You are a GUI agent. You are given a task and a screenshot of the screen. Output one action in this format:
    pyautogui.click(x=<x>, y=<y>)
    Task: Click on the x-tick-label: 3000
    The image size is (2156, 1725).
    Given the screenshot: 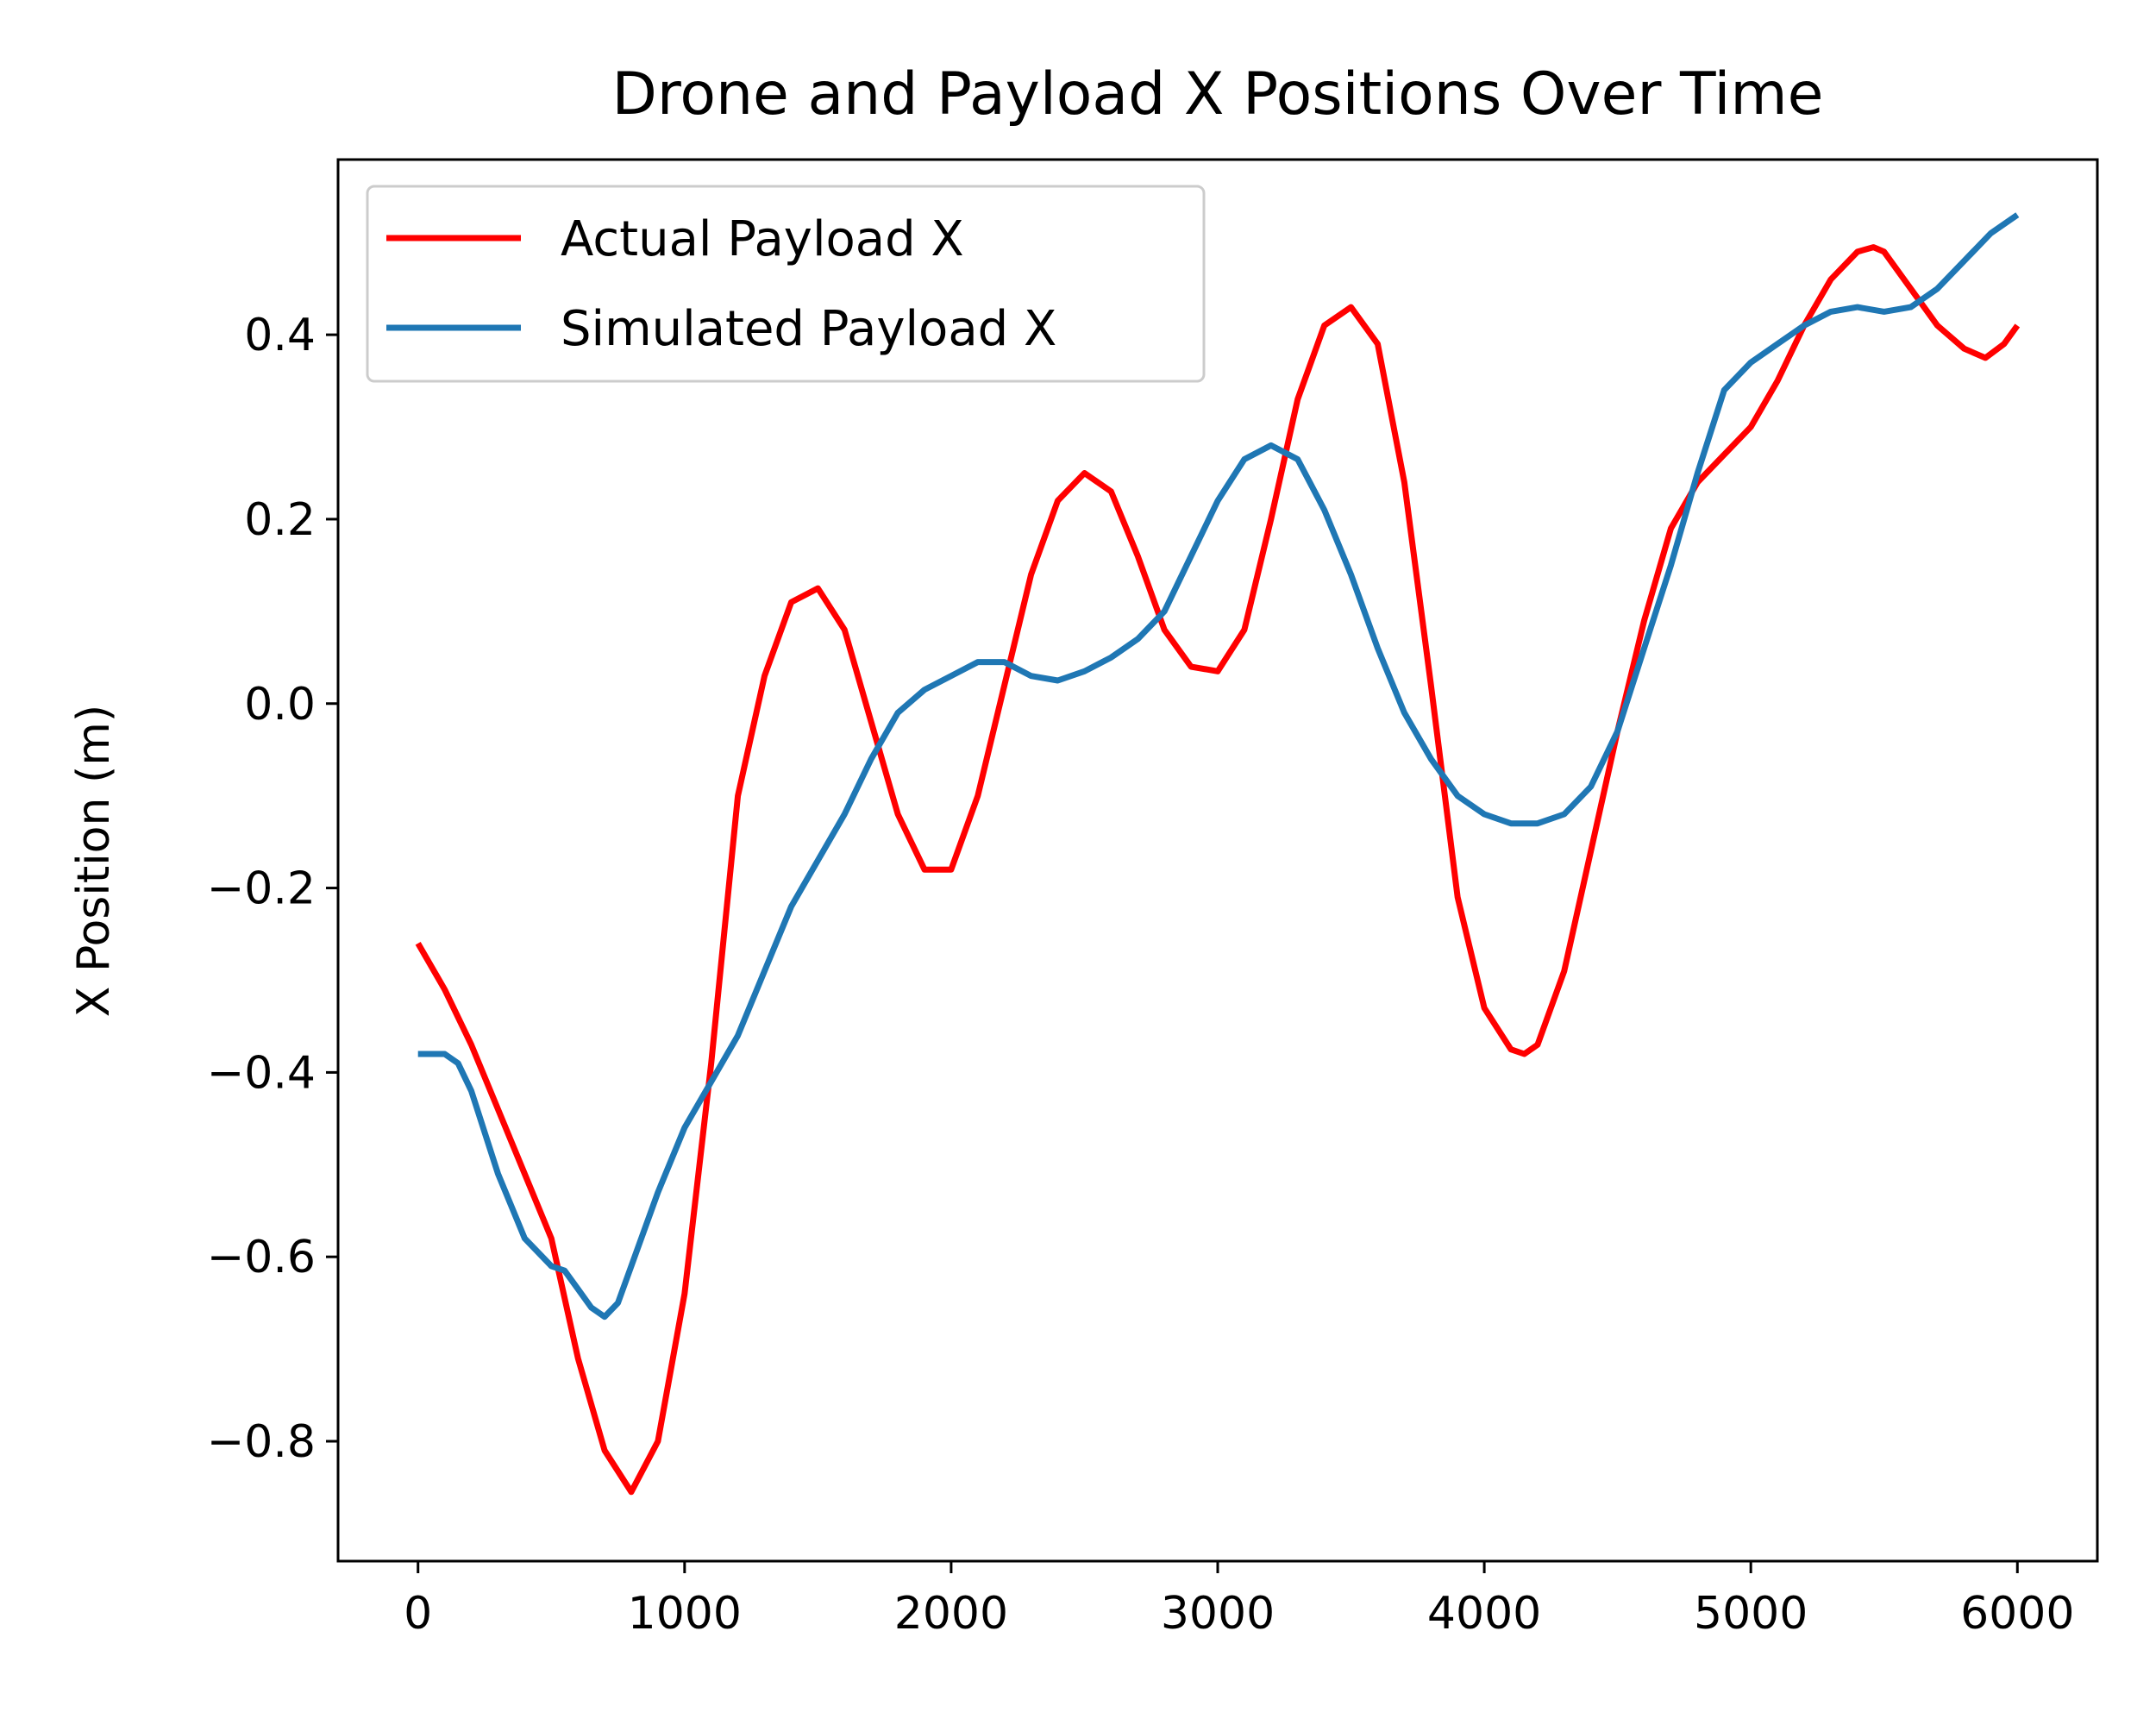 What is the action you would take?
    pyautogui.click(x=1218, y=1614)
    